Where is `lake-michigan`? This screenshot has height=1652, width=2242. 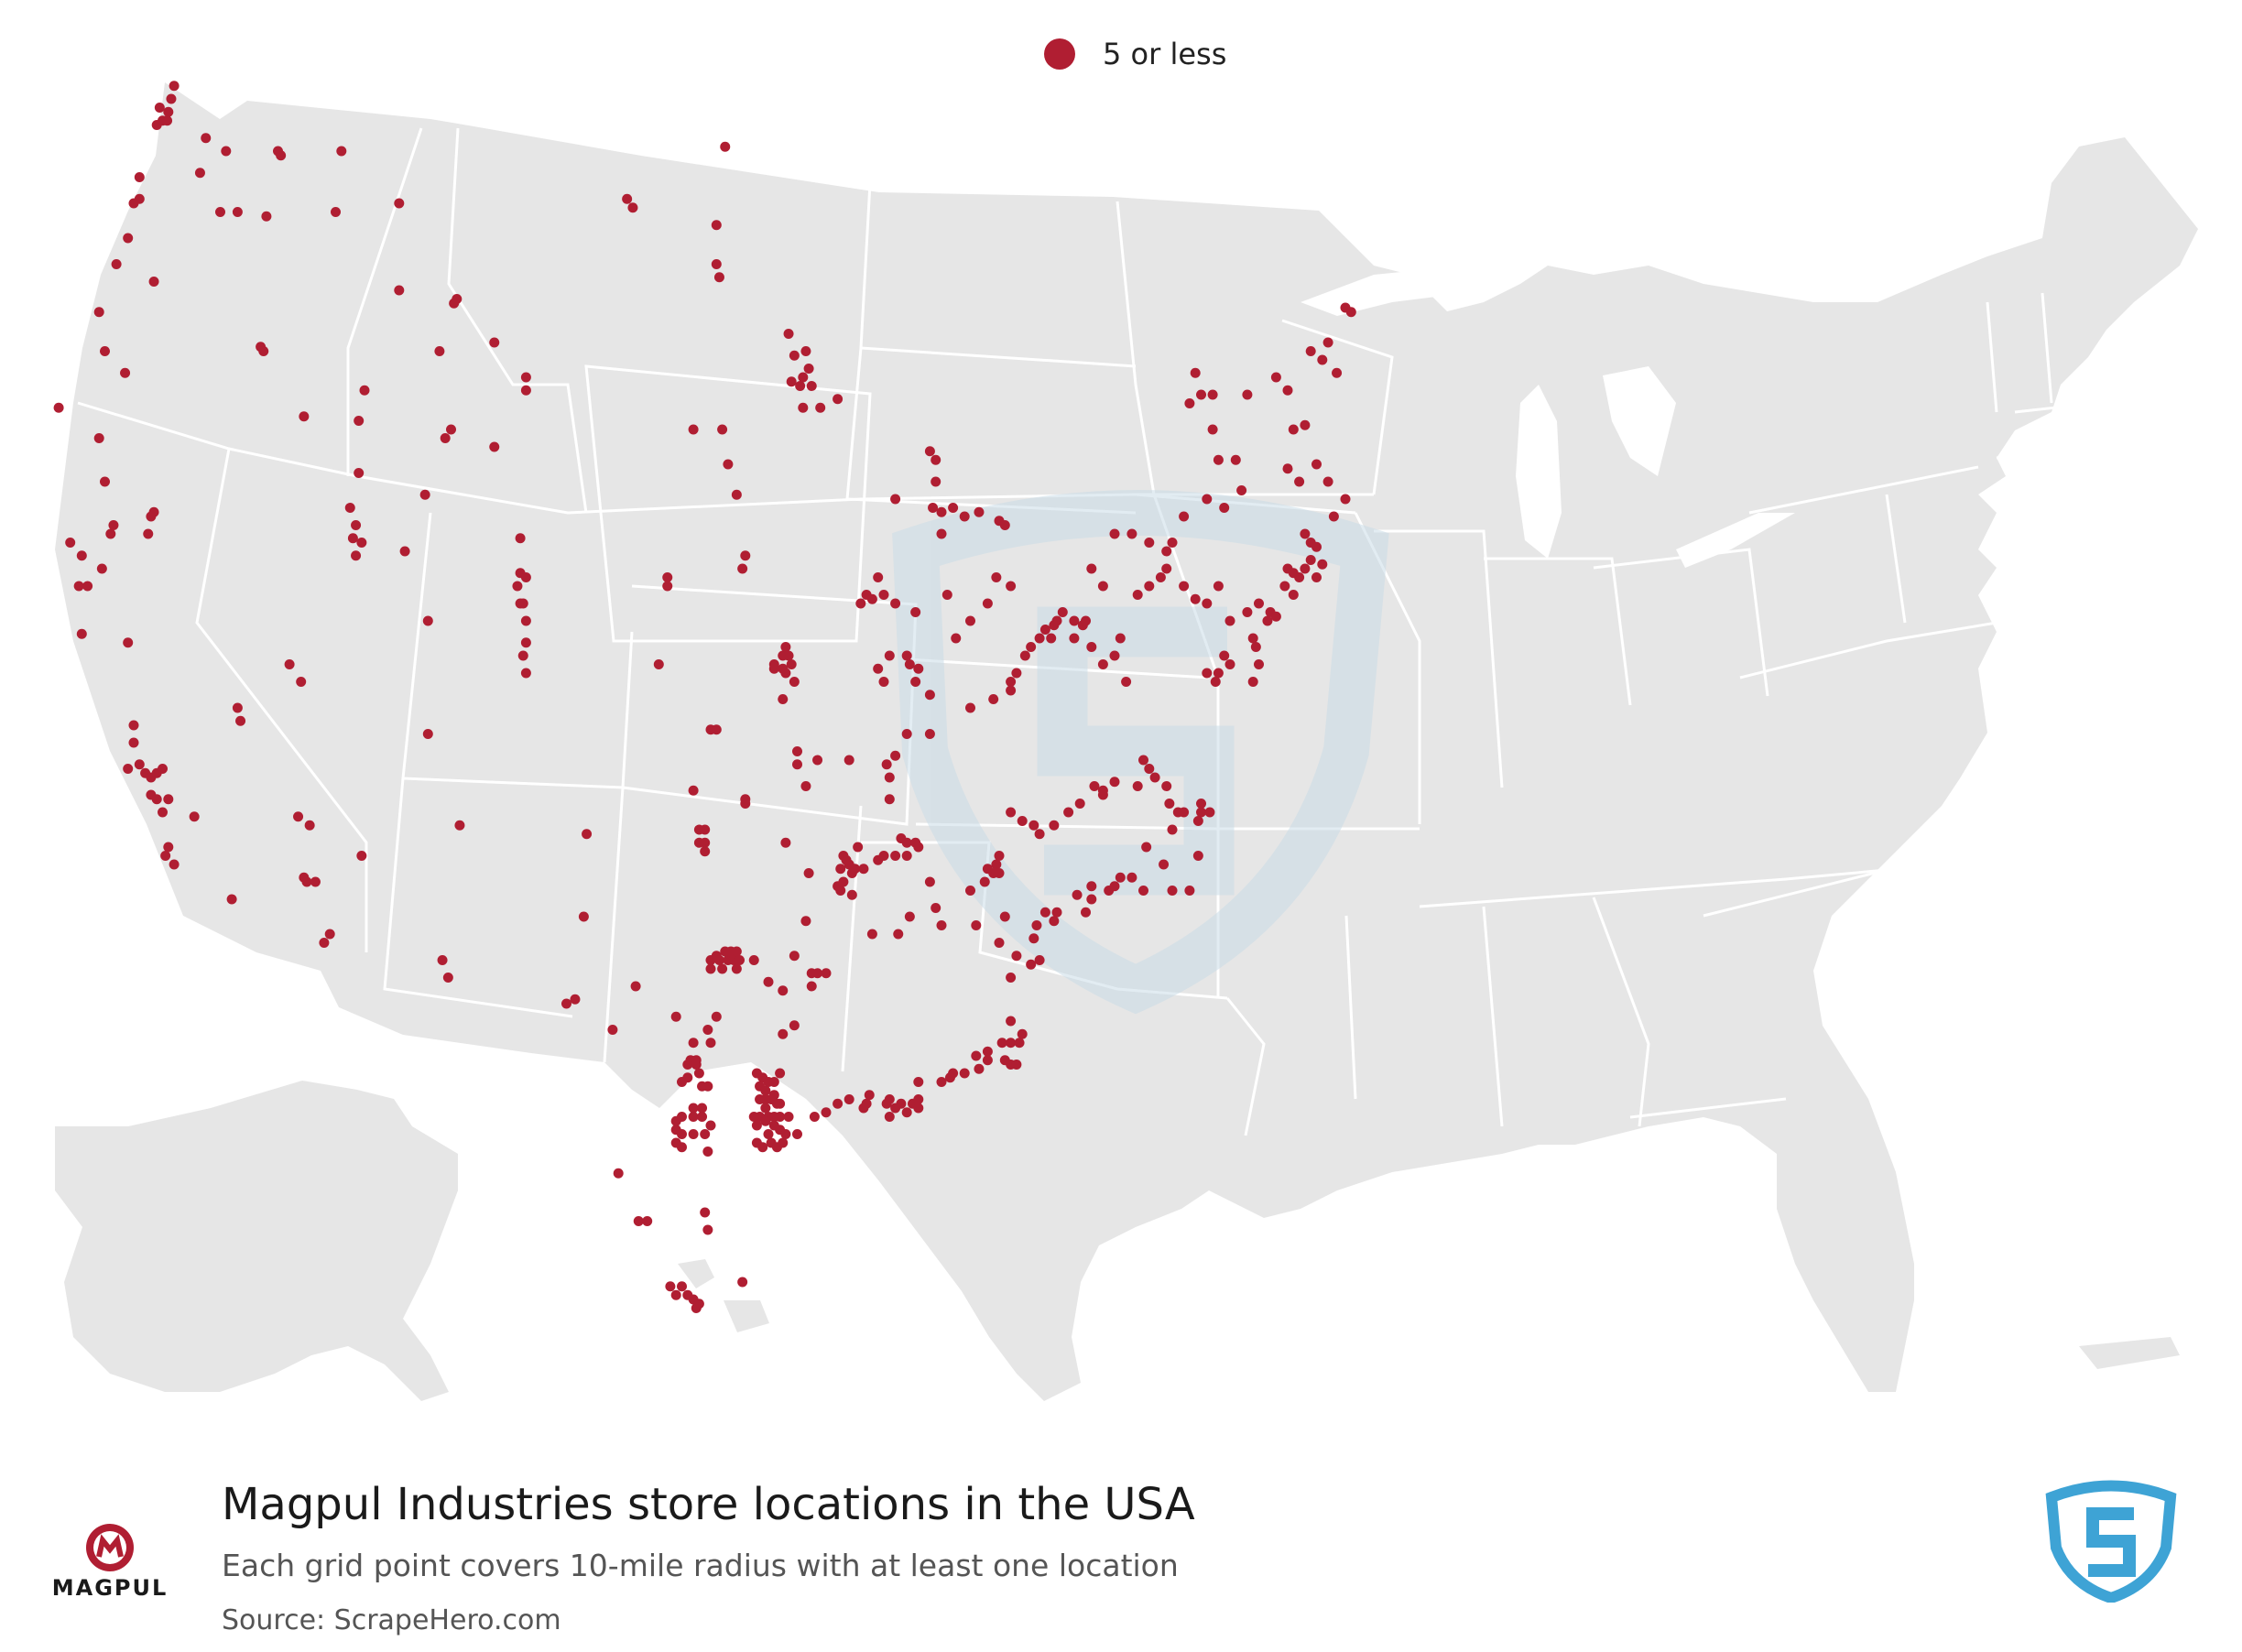
lake-michigan is located at coordinates (1539, 472).